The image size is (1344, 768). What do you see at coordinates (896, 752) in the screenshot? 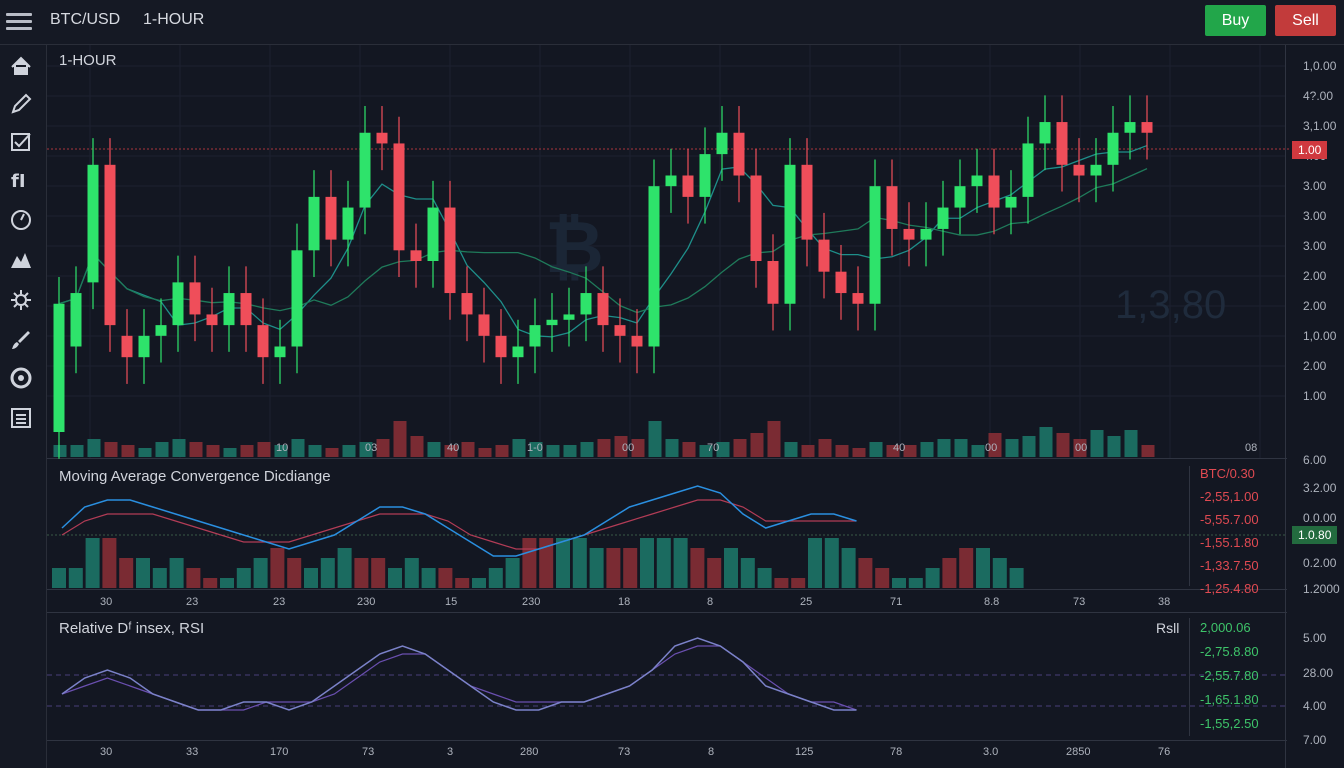
I see `rsi-x-tick: 78` at bounding box center [896, 752].